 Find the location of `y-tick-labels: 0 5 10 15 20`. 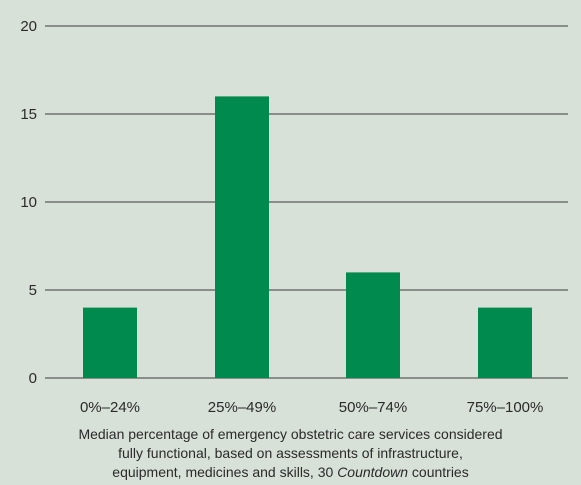

y-tick-labels: 0 5 10 15 20 is located at coordinates (28, 202).